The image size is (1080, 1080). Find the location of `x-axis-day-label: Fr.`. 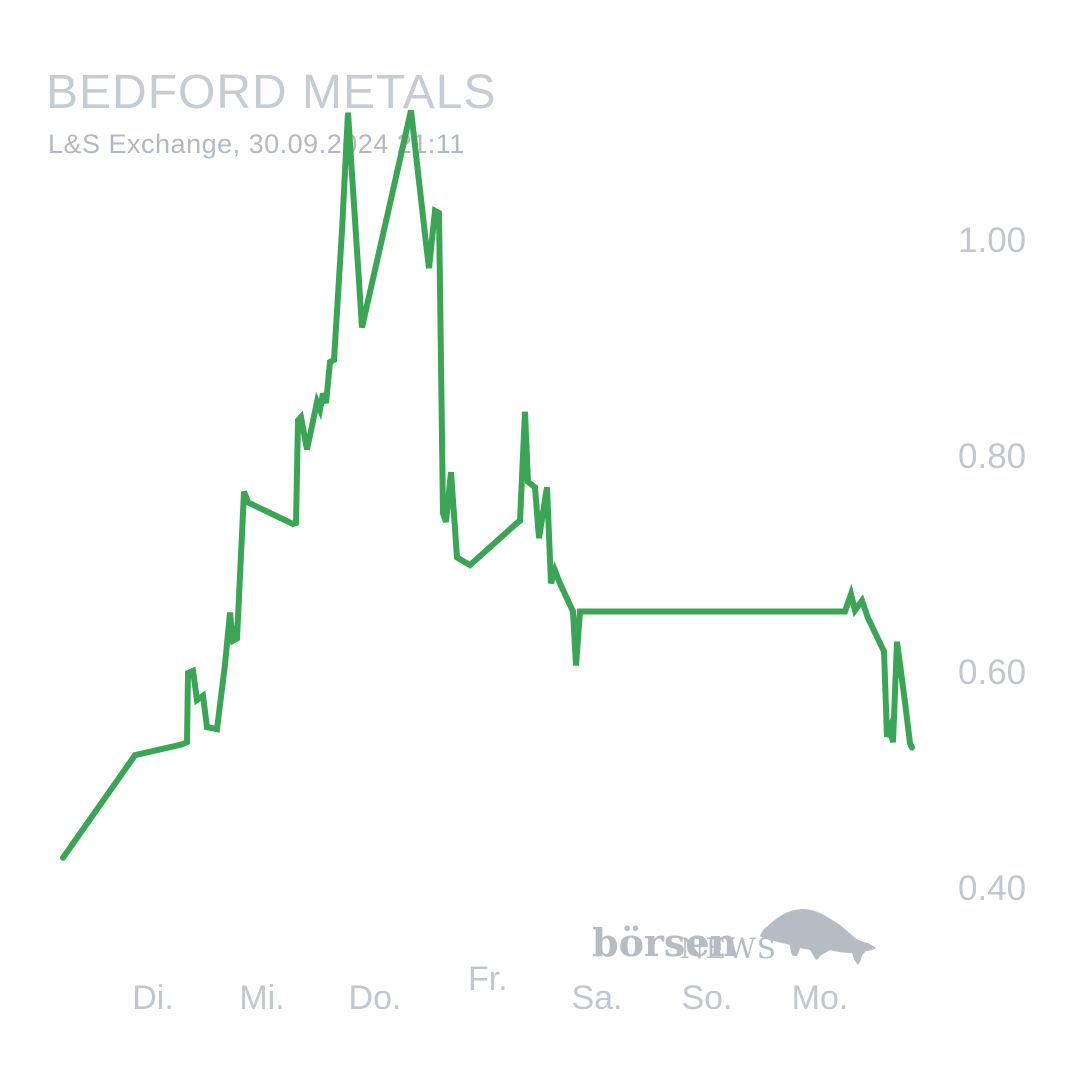

x-axis-day-label: Fr. is located at coordinates (488, 979).